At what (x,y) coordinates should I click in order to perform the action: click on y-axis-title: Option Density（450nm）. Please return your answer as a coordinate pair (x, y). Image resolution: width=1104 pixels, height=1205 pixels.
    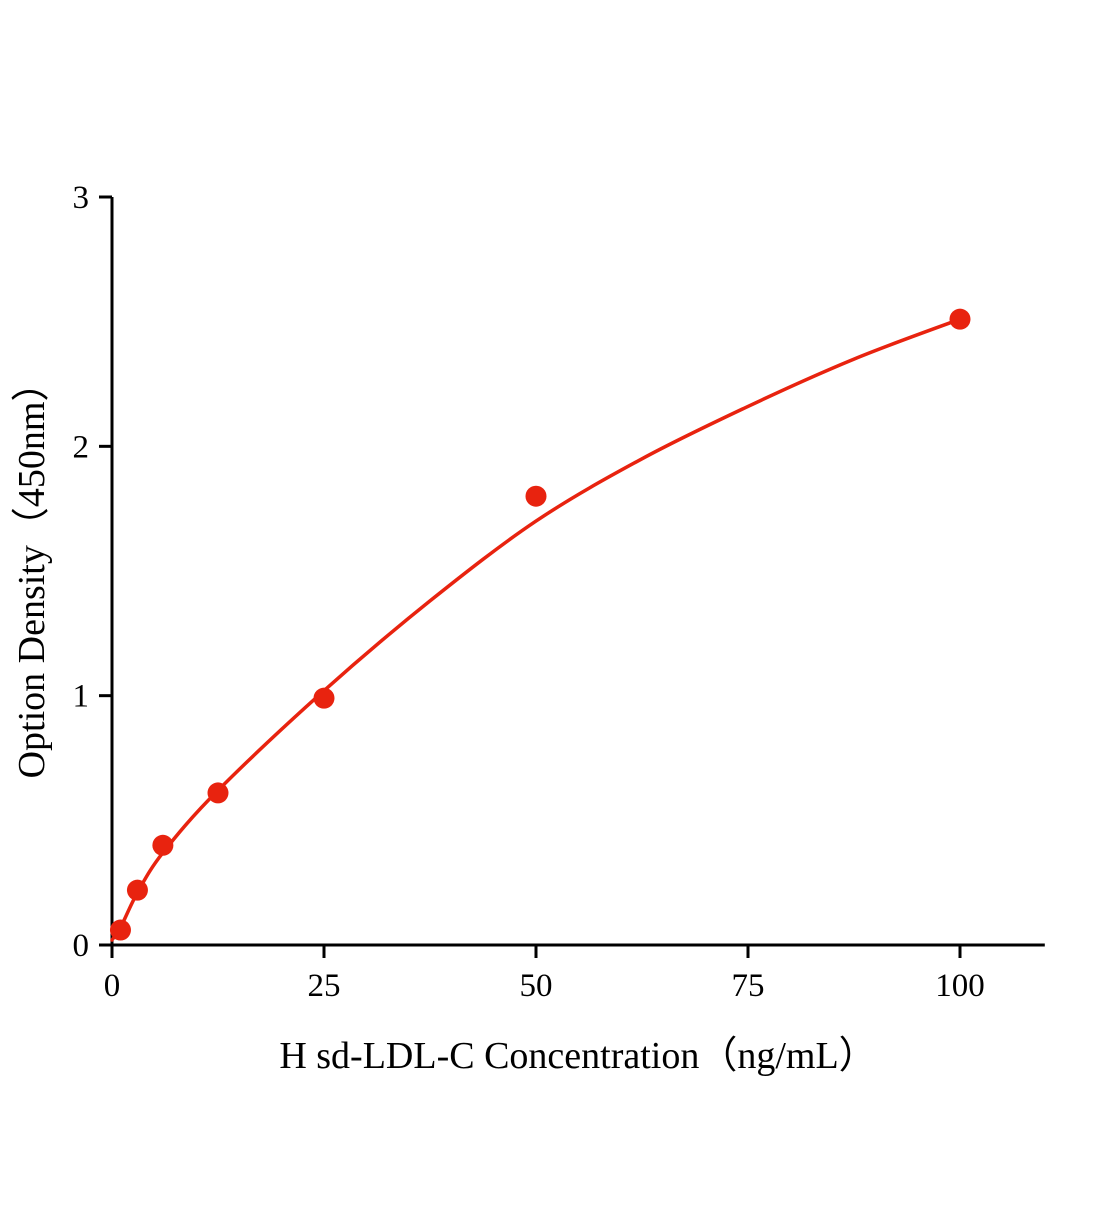
    Looking at the image, I should click on (32, 571).